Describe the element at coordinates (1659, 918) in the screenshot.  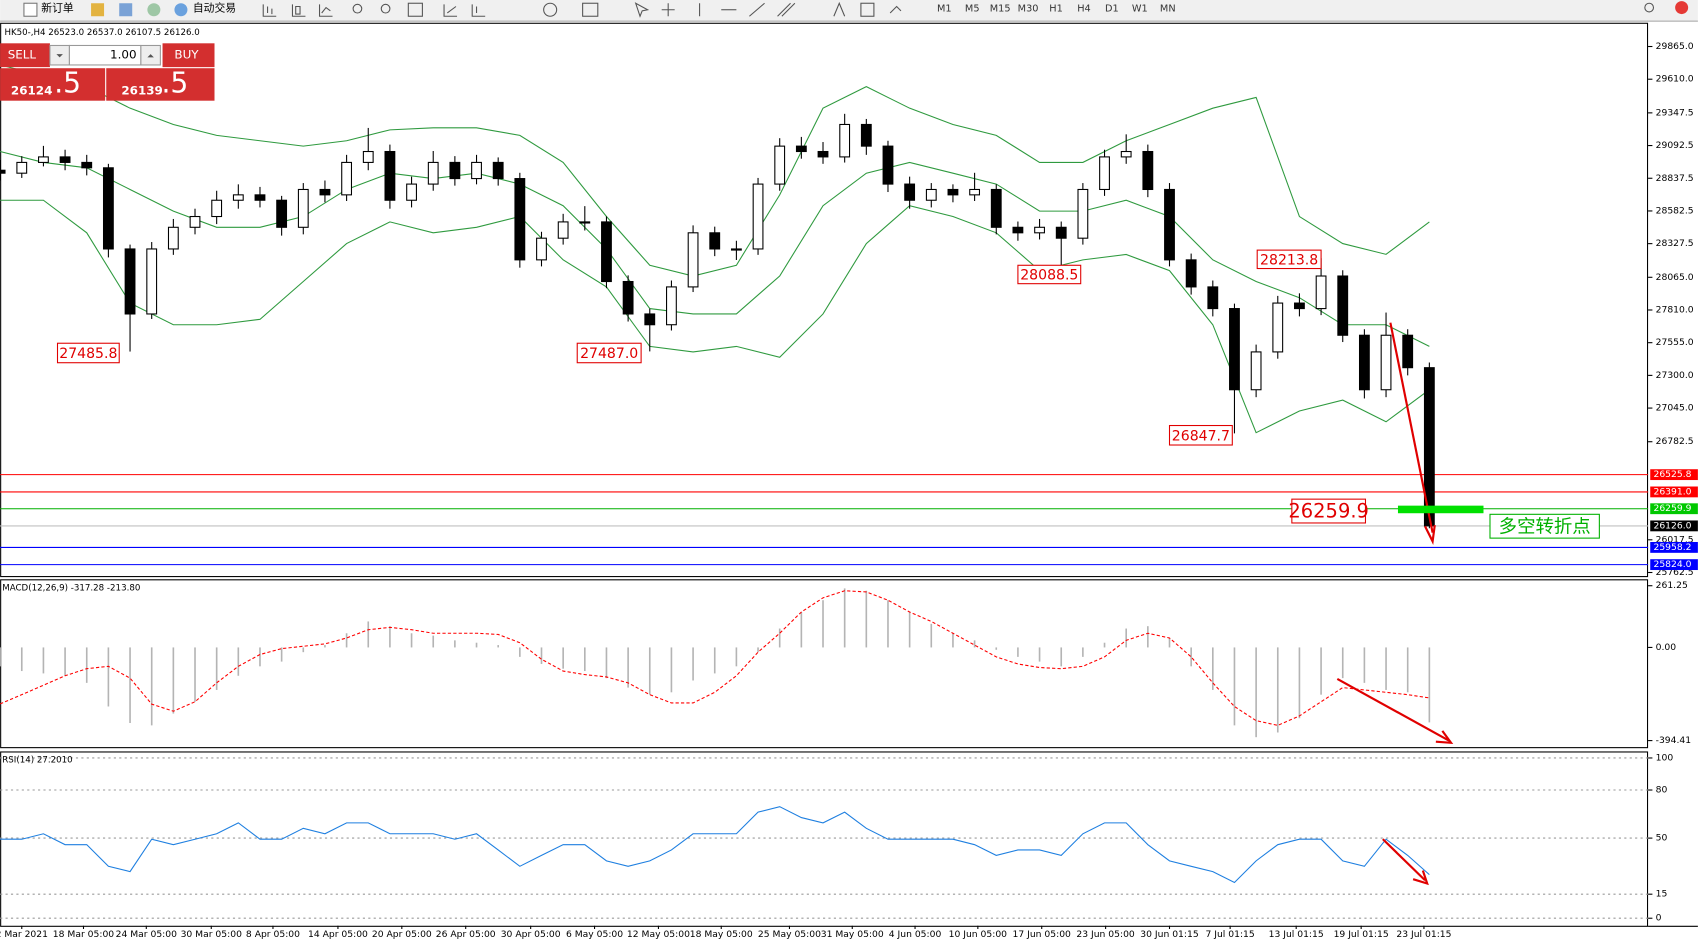
I see `y-tick-label: 0` at that location.